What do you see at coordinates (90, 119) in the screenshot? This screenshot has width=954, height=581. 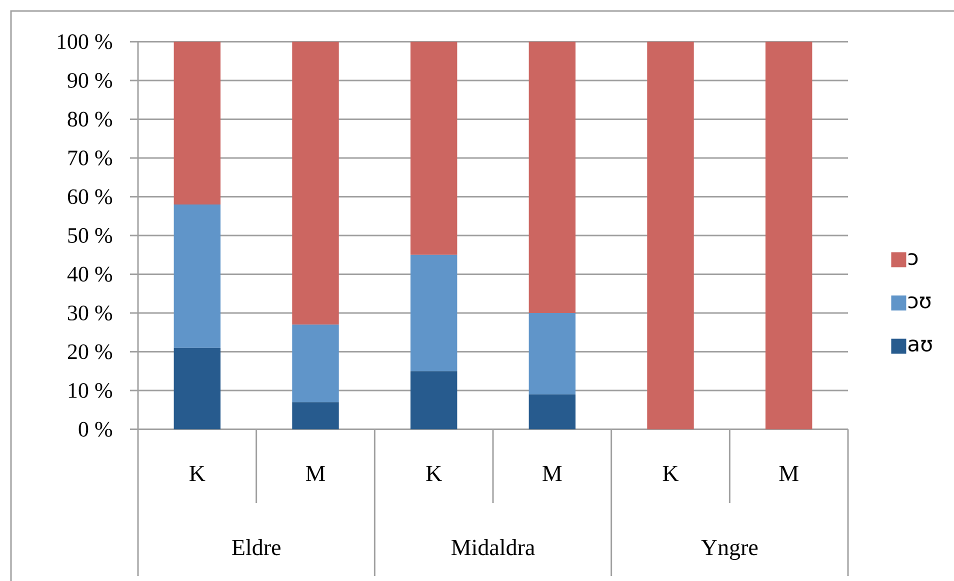 I see `y-tick-label: 80 %` at bounding box center [90, 119].